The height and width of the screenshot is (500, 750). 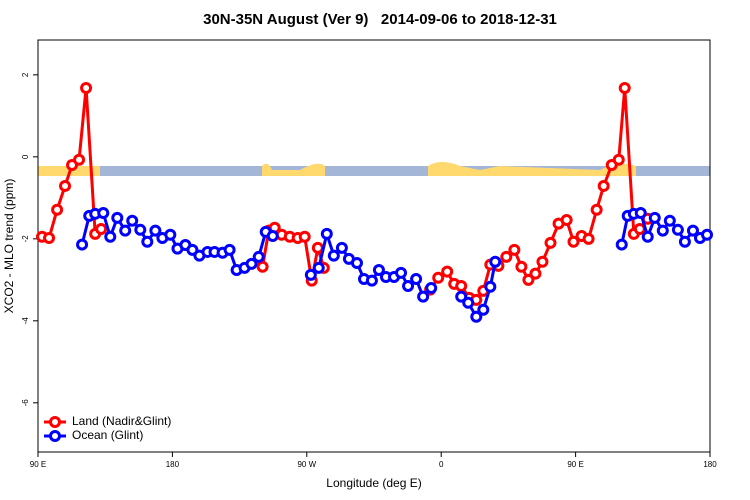 What do you see at coordinates (306, 464) in the screenshot?
I see `x-tick-label: 90 W` at bounding box center [306, 464].